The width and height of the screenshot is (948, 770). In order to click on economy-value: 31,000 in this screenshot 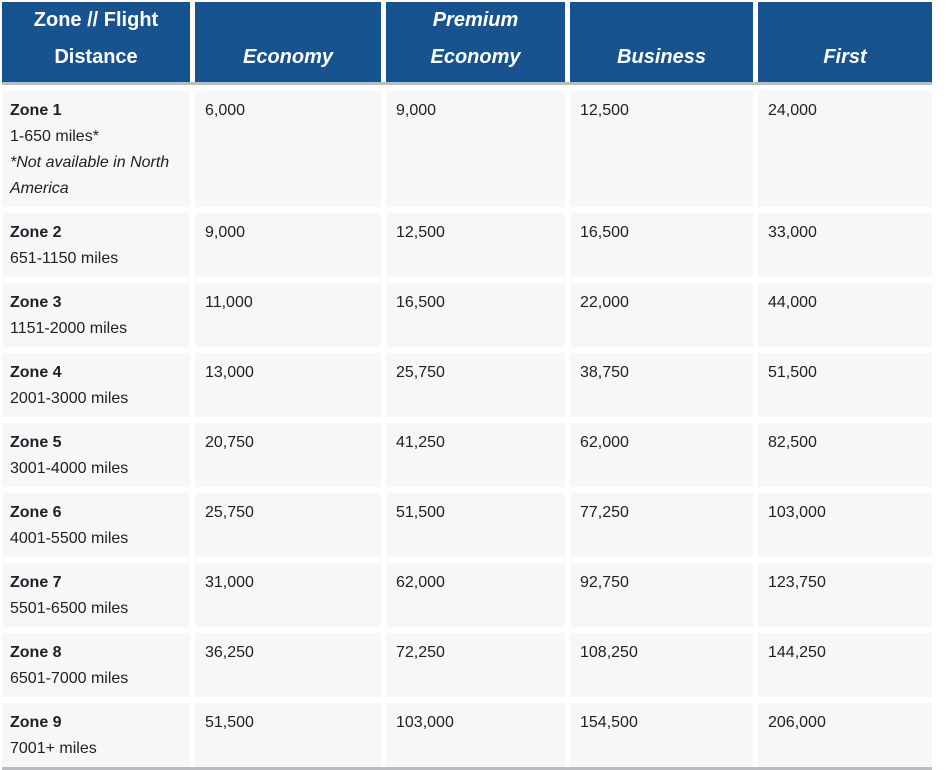, I will do `click(288, 595)`.